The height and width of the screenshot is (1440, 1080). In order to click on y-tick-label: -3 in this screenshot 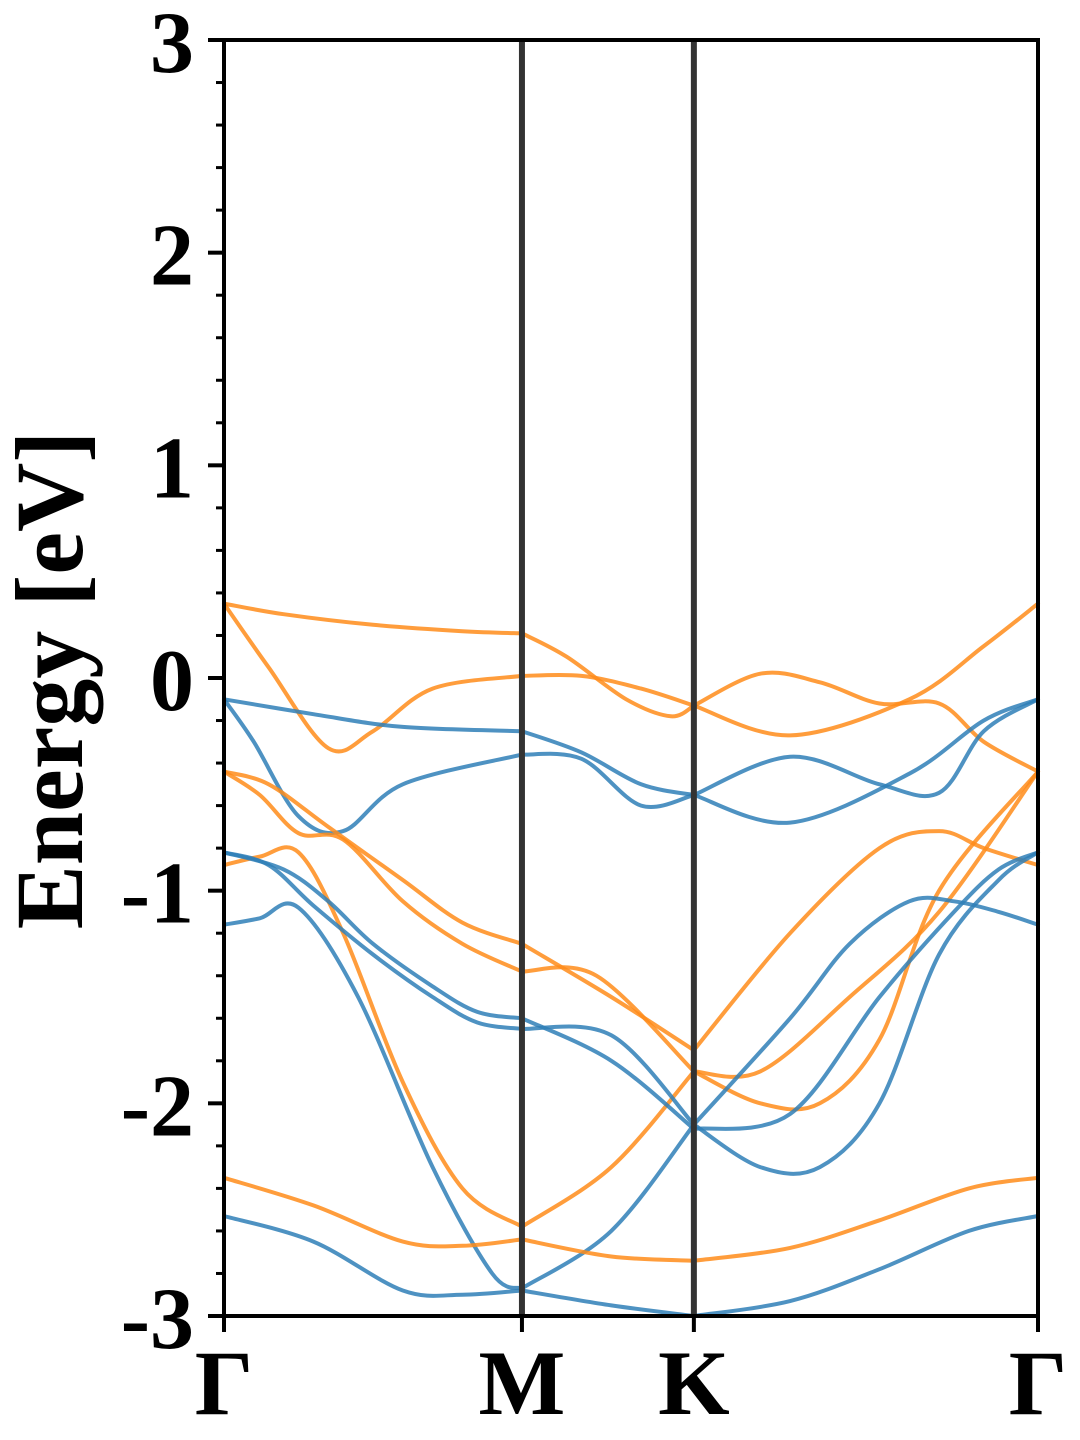, I will do `click(157, 1319)`.